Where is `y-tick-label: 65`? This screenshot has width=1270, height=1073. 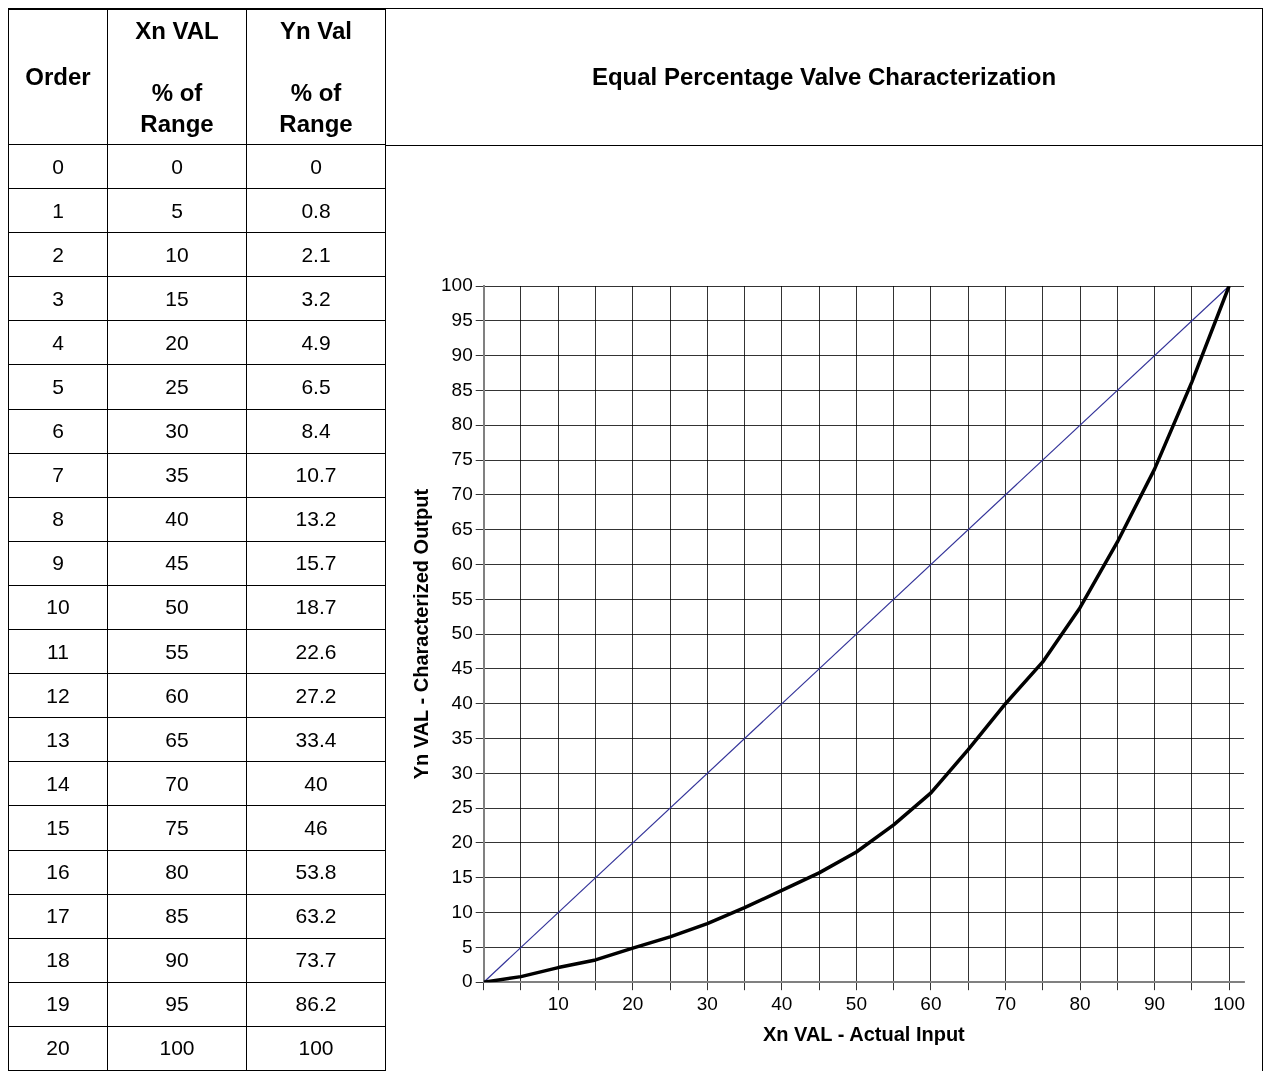 y-tick-label: 65 is located at coordinates (462, 528).